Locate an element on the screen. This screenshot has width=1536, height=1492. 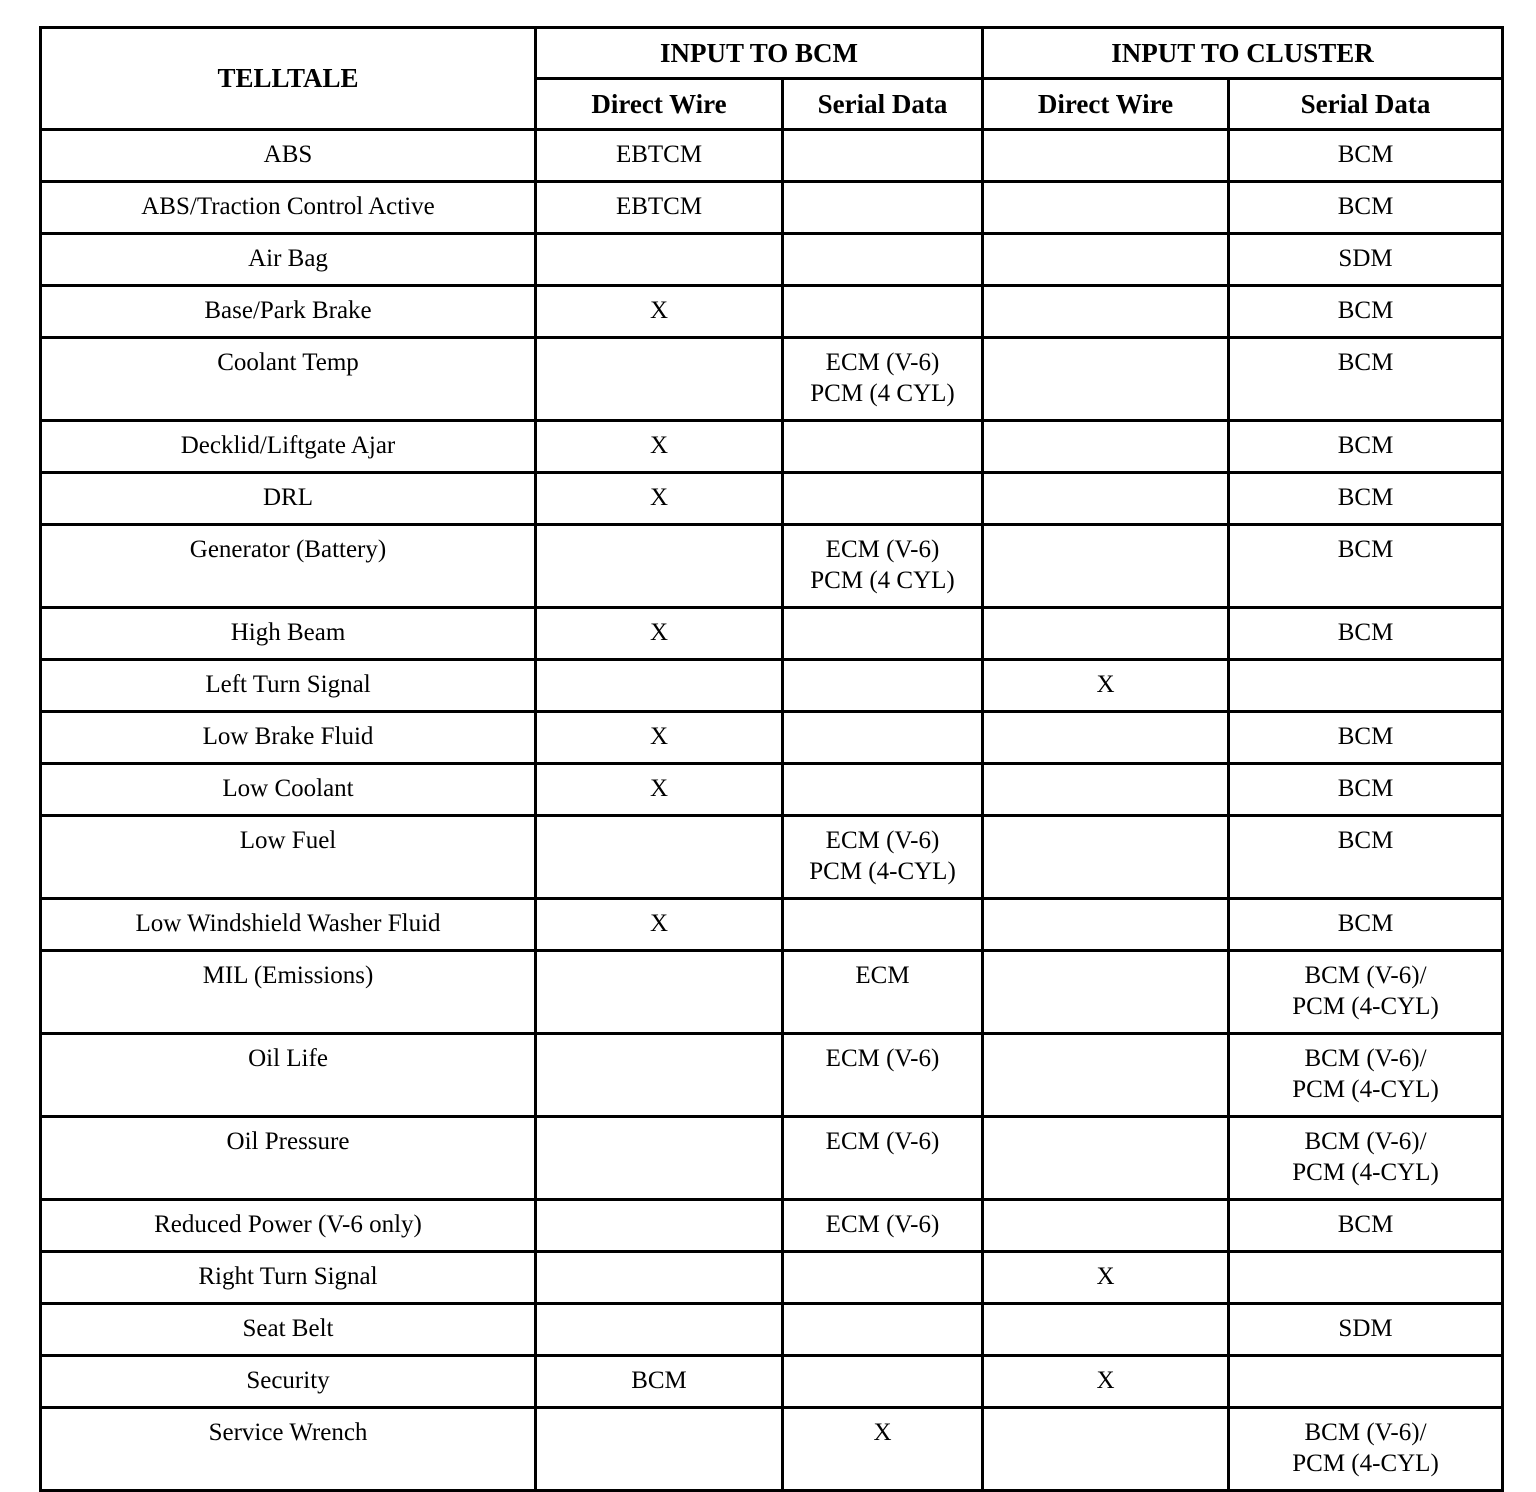
table-row: Security BCM X is located at coordinates (772, 1381).